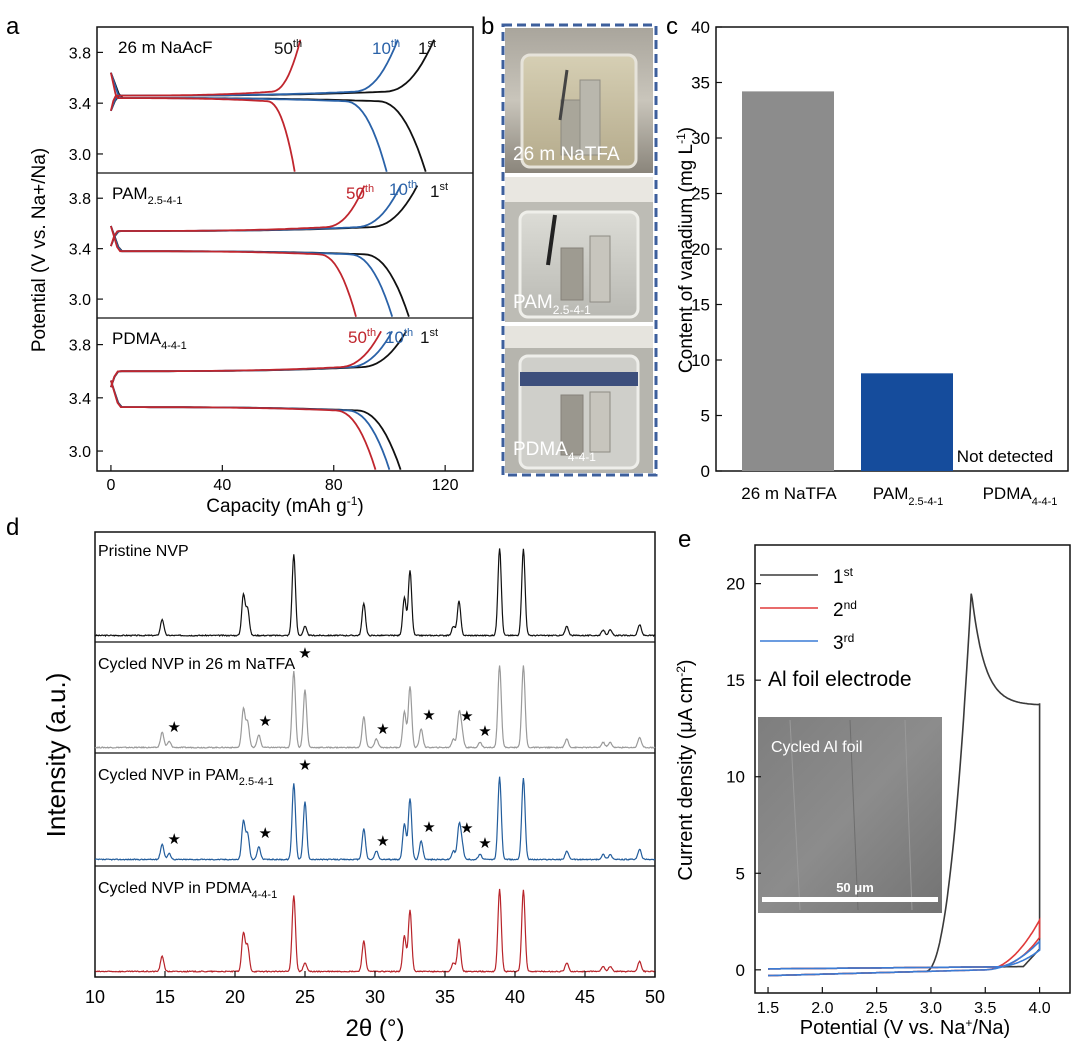 Image resolution: width=1080 pixels, height=1055 pixels. What do you see at coordinates (850, 899) in the screenshot?
I see `scale-bar` at bounding box center [850, 899].